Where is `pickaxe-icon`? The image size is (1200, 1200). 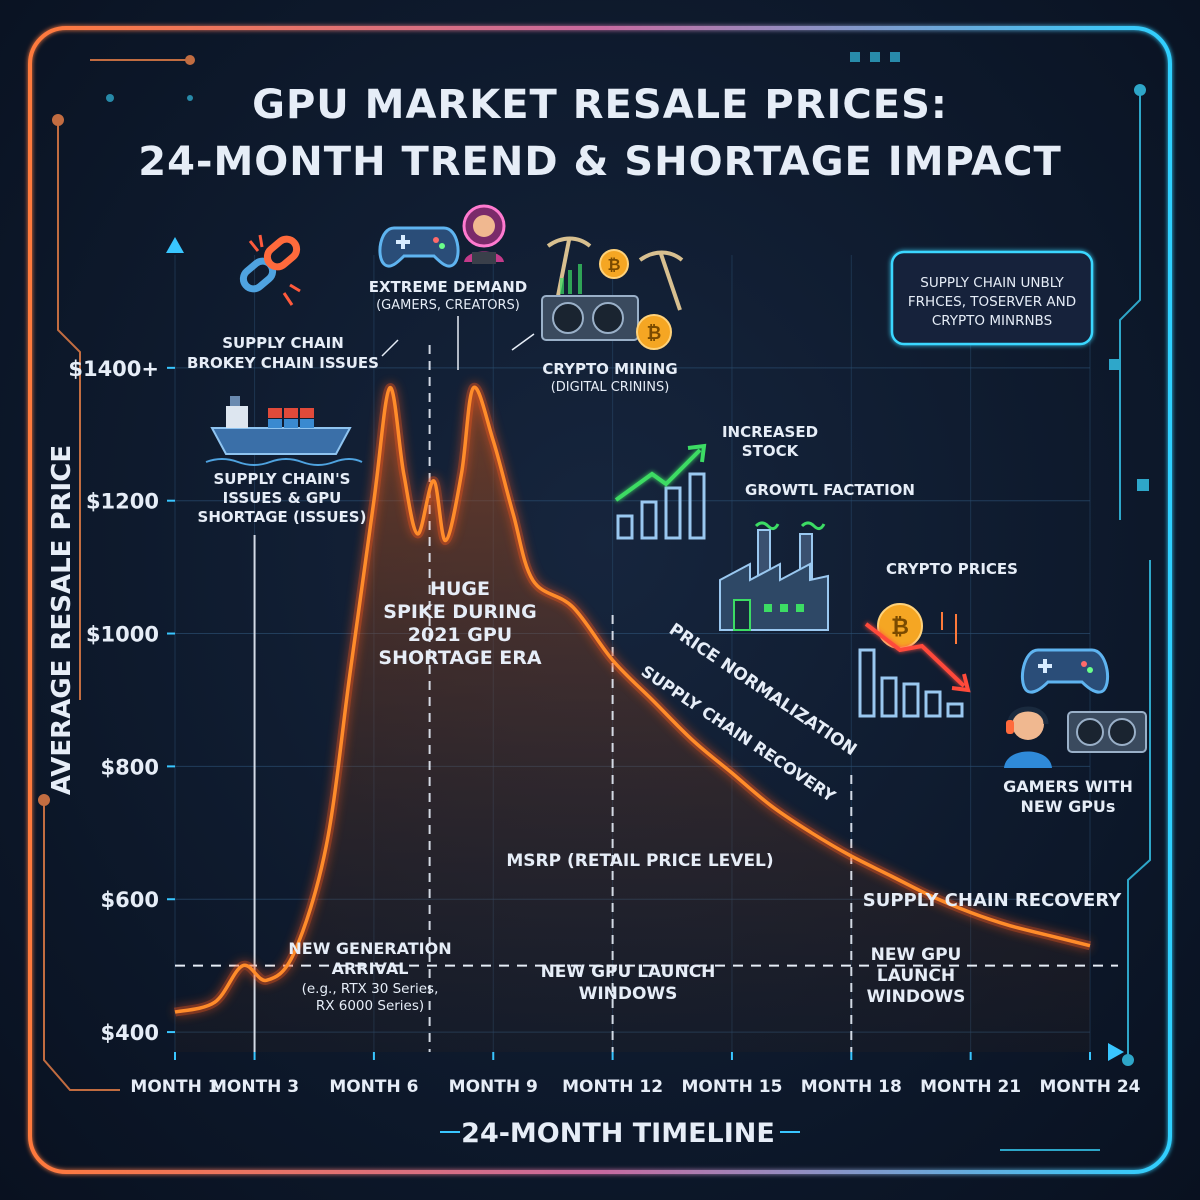
pickaxe-icon is located at coordinates (569, 266).